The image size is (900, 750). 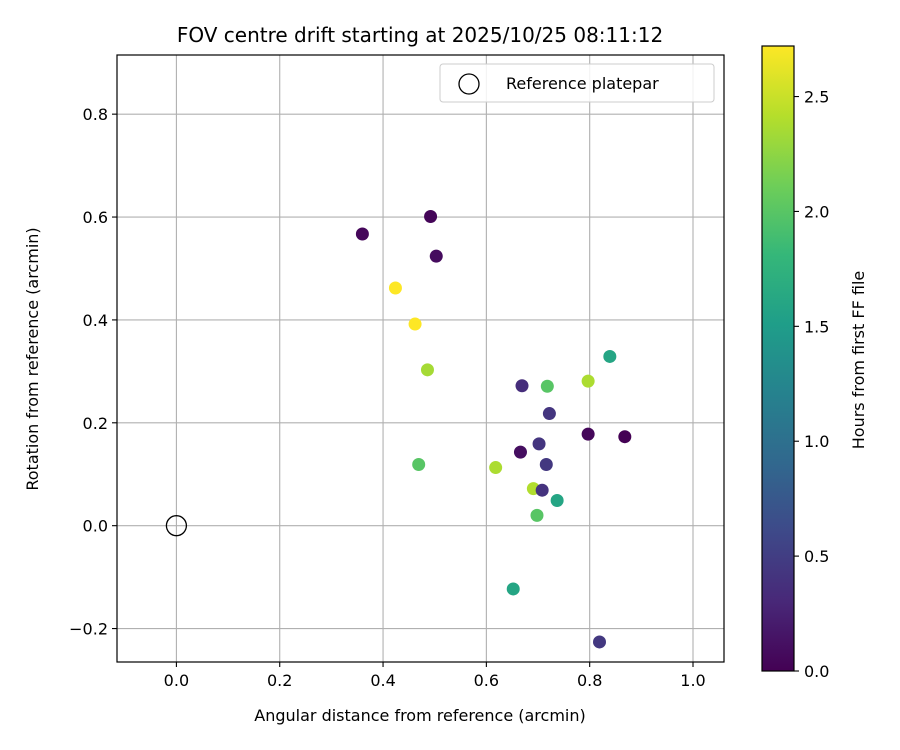 I want to click on y-tick-label: 0.6, so click(x=95, y=217).